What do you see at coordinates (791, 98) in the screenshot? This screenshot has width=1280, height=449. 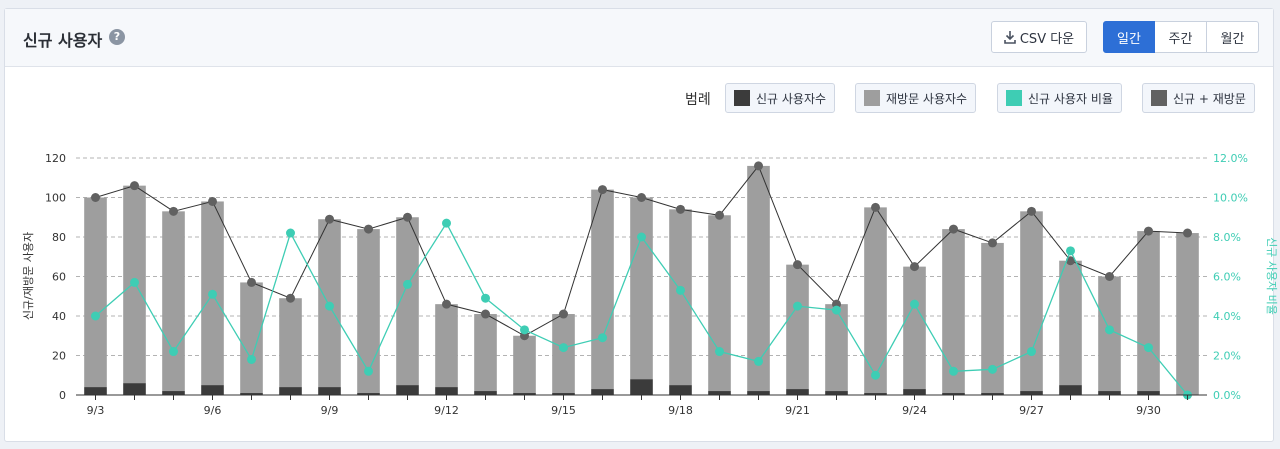 I see `legend-item-label: 신규 사용자수` at bounding box center [791, 98].